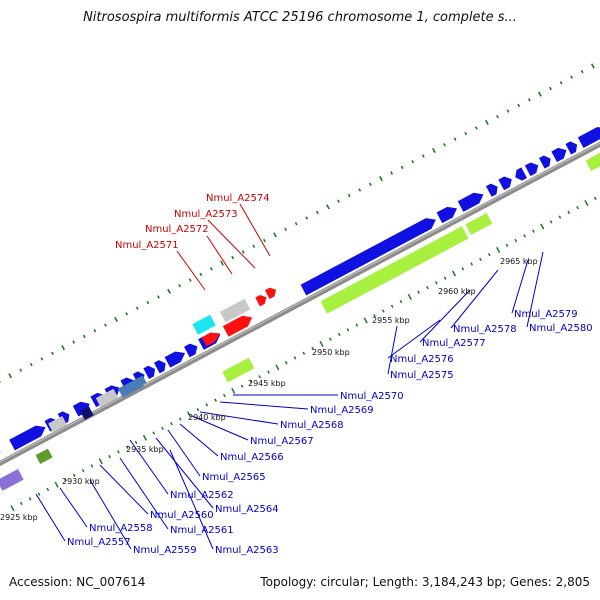 This screenshot has height=600, width=600. Describe the element at coordinates (202, 530) in the screenshot. I see `gene-label-blue: Nmul_A2561` at that location.